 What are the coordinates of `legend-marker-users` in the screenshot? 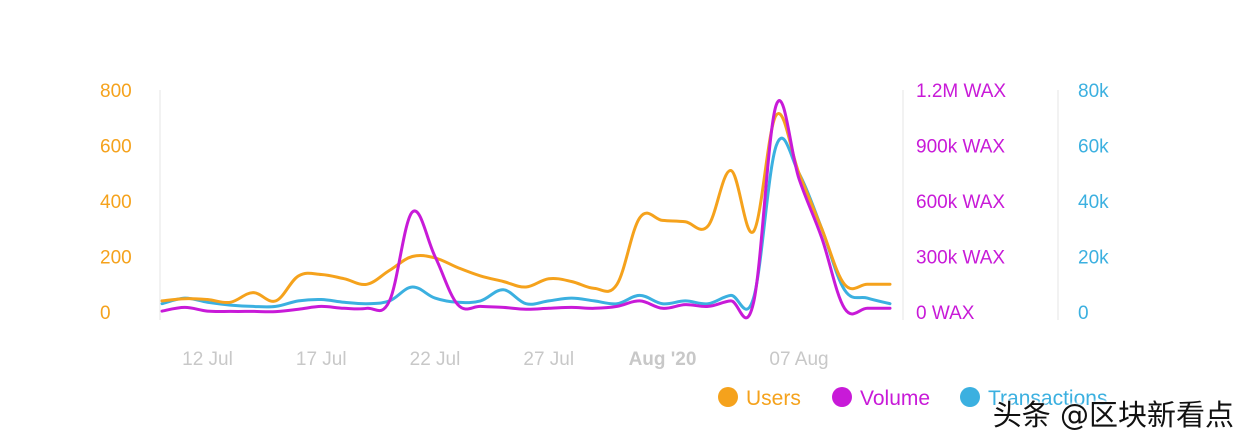 It's located at (728, 397).